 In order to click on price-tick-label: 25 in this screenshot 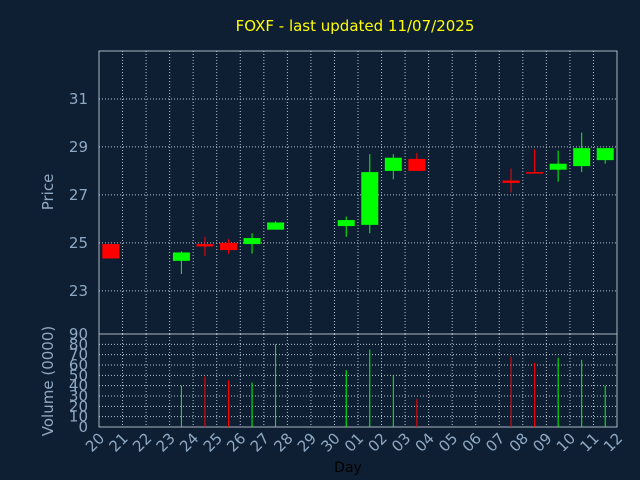, I will do `click(78, 243)`.